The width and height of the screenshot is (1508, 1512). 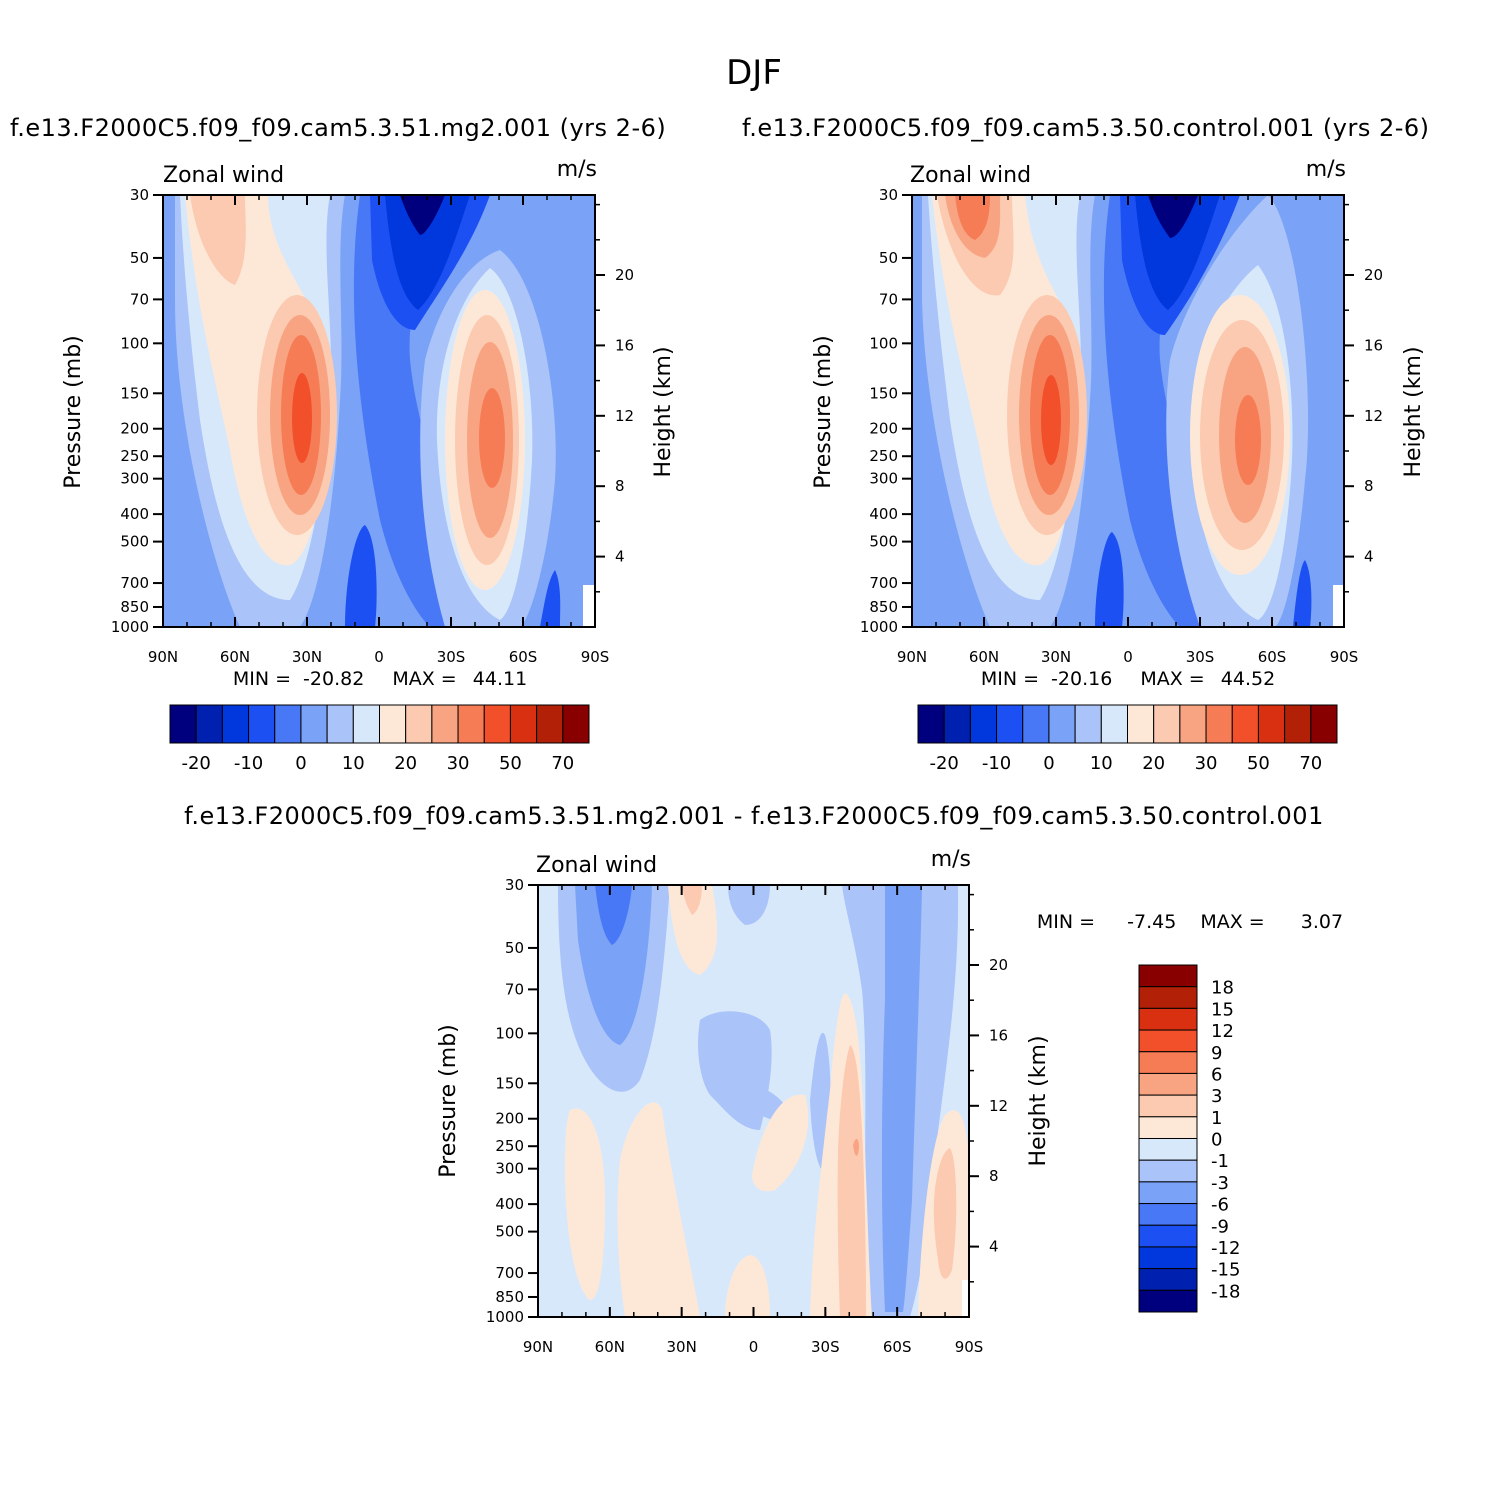 I want to click on contour-band-polarS, so click(x=550, y=598).